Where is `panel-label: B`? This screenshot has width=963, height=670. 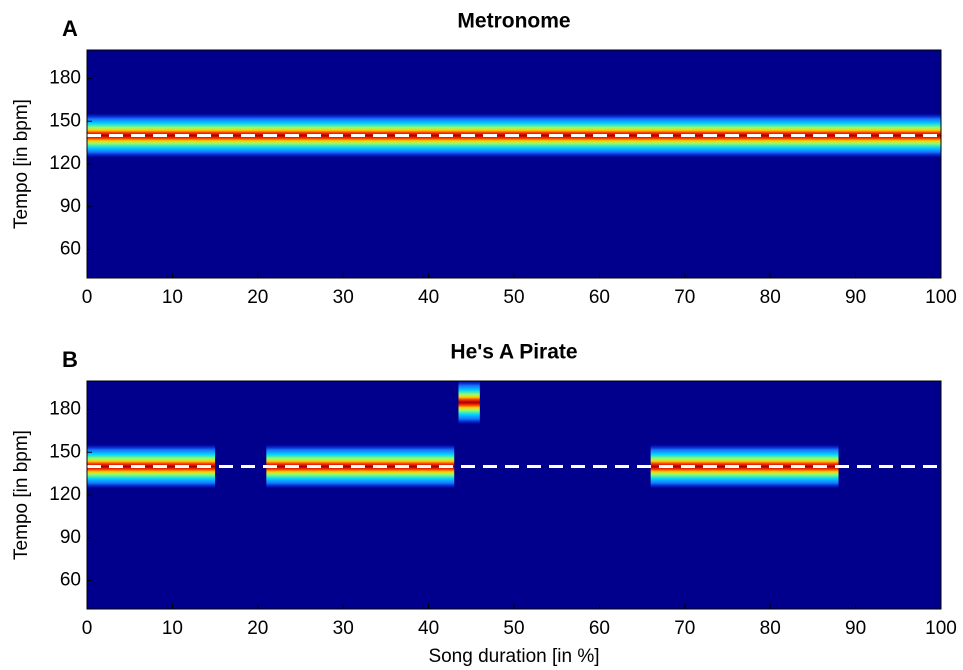 panel-label: B is located at coordinates (70, 359).